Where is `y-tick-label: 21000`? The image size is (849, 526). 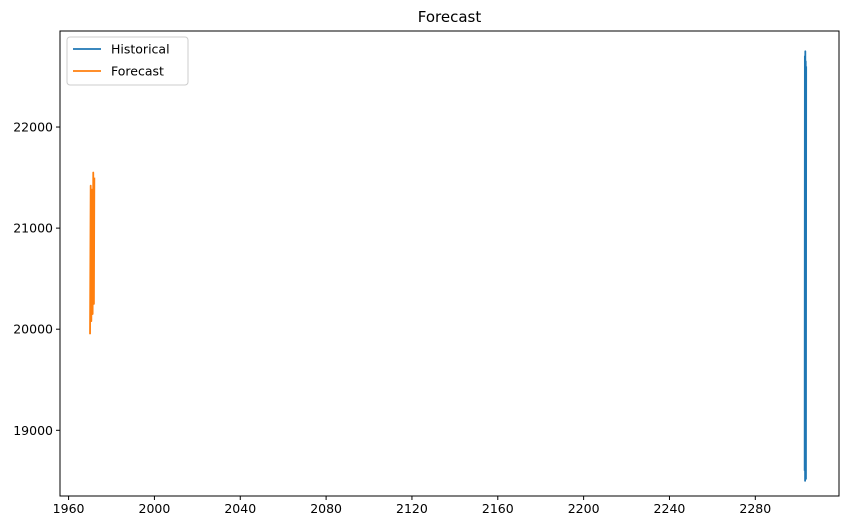
y-tick-label: 21000 is located at coordinates (33, 228).